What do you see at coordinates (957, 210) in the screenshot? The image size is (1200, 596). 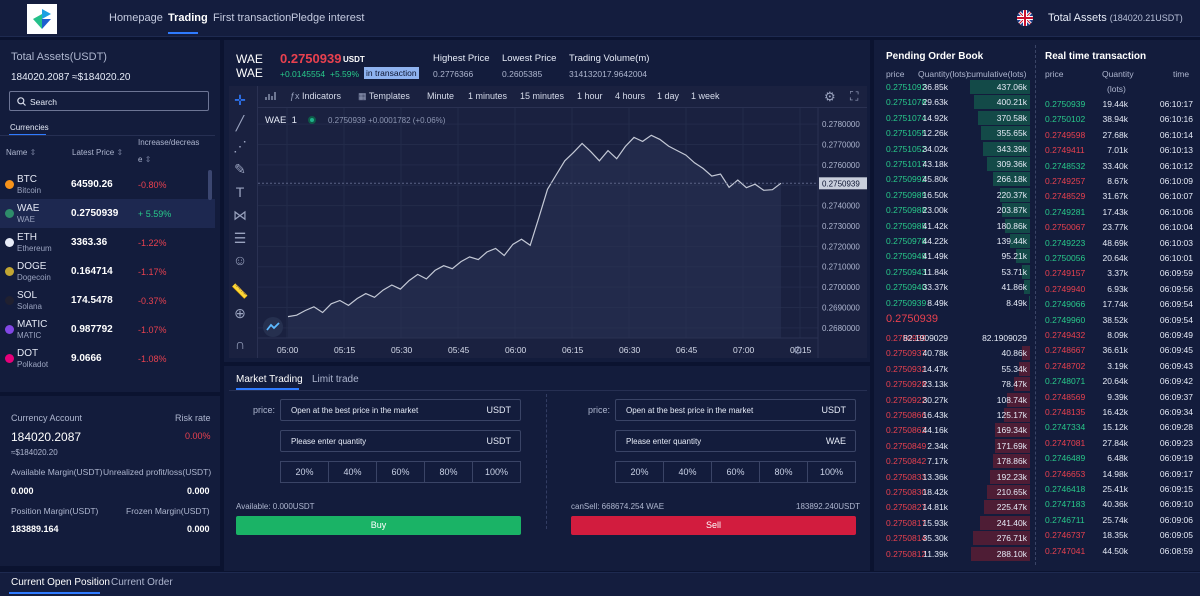 I see `bids-row: 0.2750988 23.00k 203.87k` at bounding box center [957, 210].